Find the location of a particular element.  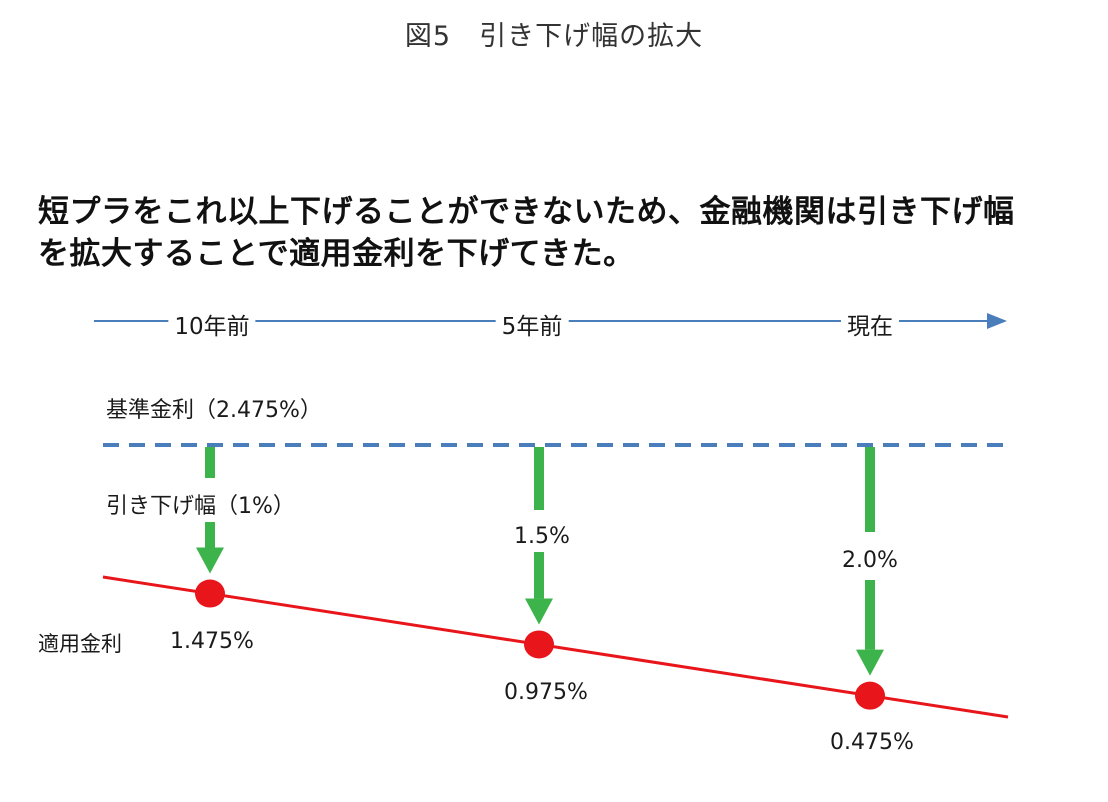

applied-rate-value-now: 0.475% is located at coordinates (872, 742).